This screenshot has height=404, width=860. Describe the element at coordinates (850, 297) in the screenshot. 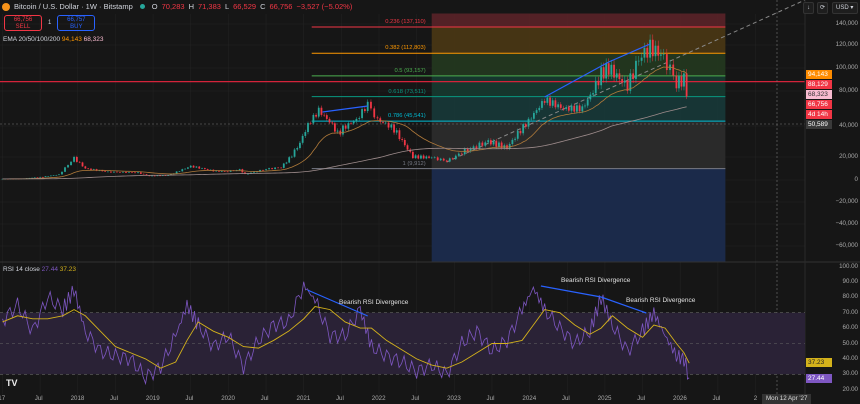

I see `rsi-axis-label: 80.00` at that location.